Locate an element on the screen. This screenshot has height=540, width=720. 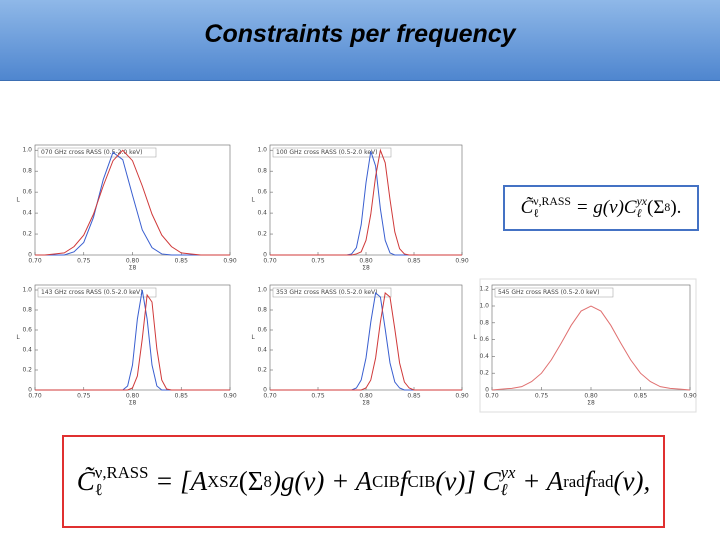
formula-part: ). is located at coordinates (676, 207).